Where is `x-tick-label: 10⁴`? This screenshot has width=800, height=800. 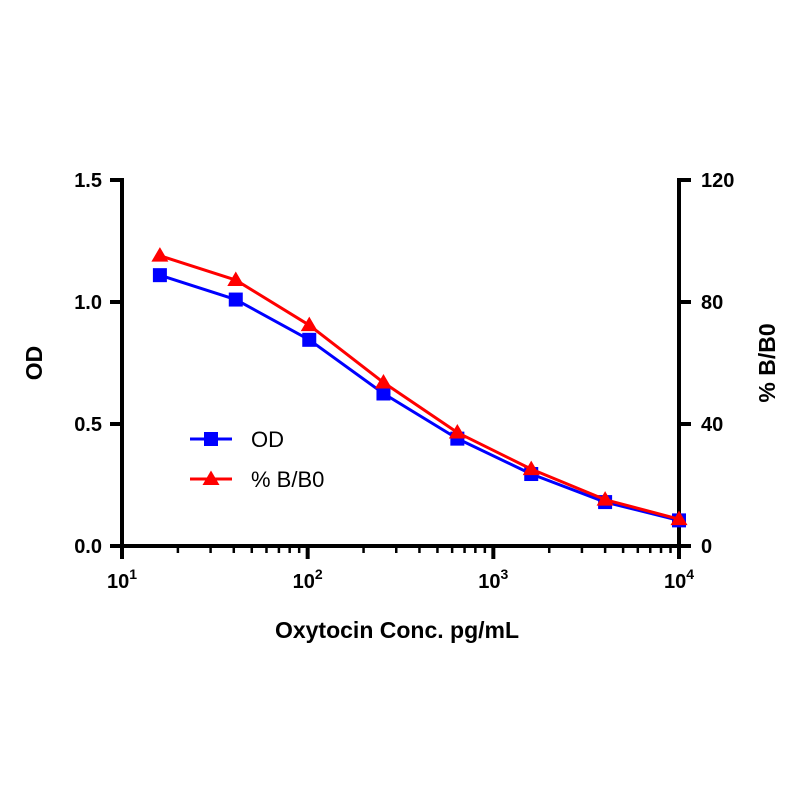
x-tick-label: 10⁴ is located at coordinates (679, 579).